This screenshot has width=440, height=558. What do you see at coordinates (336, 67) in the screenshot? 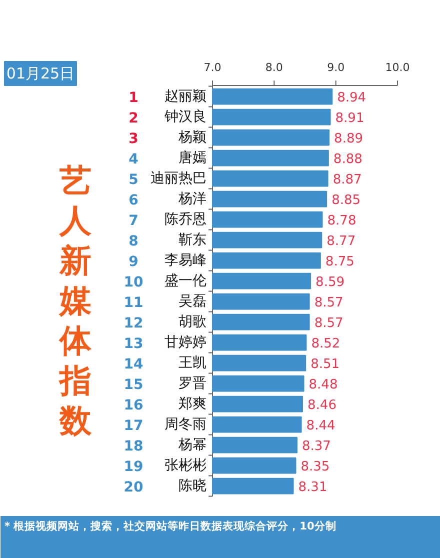
I see `x-tick-label: 9.0` at bounding box center [336, 67].